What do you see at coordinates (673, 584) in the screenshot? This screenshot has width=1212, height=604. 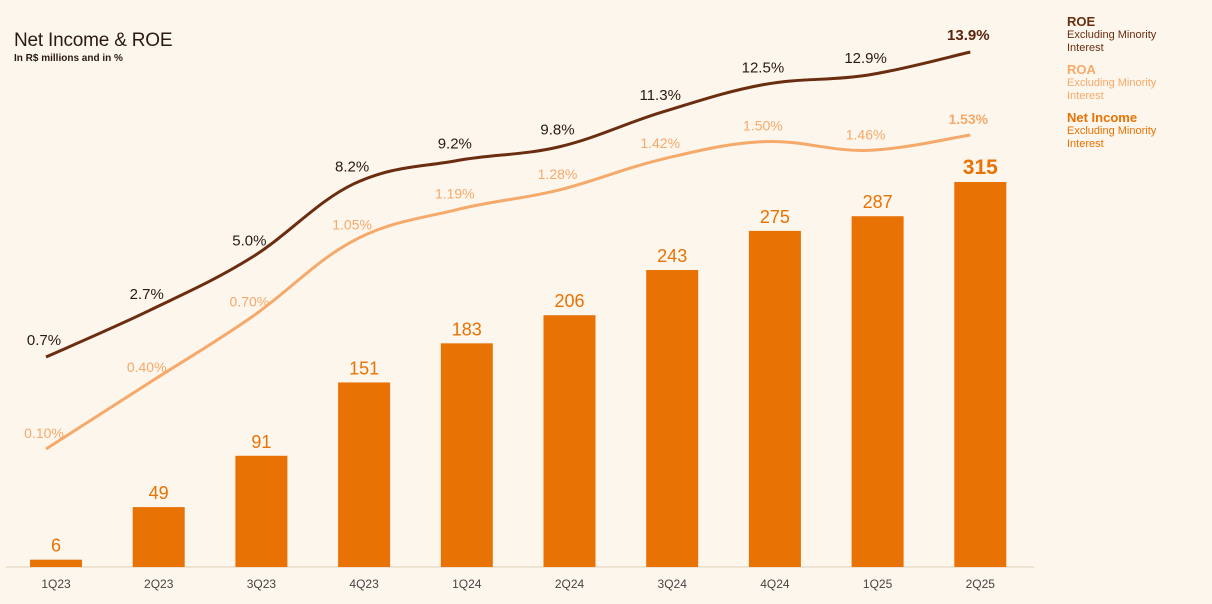 I see `x-tick-label: 3Q24` at bounding box center [673, 584].